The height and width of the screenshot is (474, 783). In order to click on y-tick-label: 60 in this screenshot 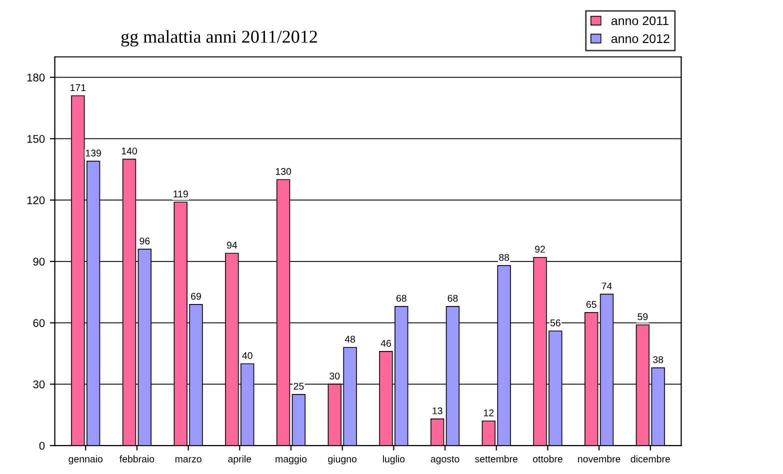, I will do `click(39, 323)`.